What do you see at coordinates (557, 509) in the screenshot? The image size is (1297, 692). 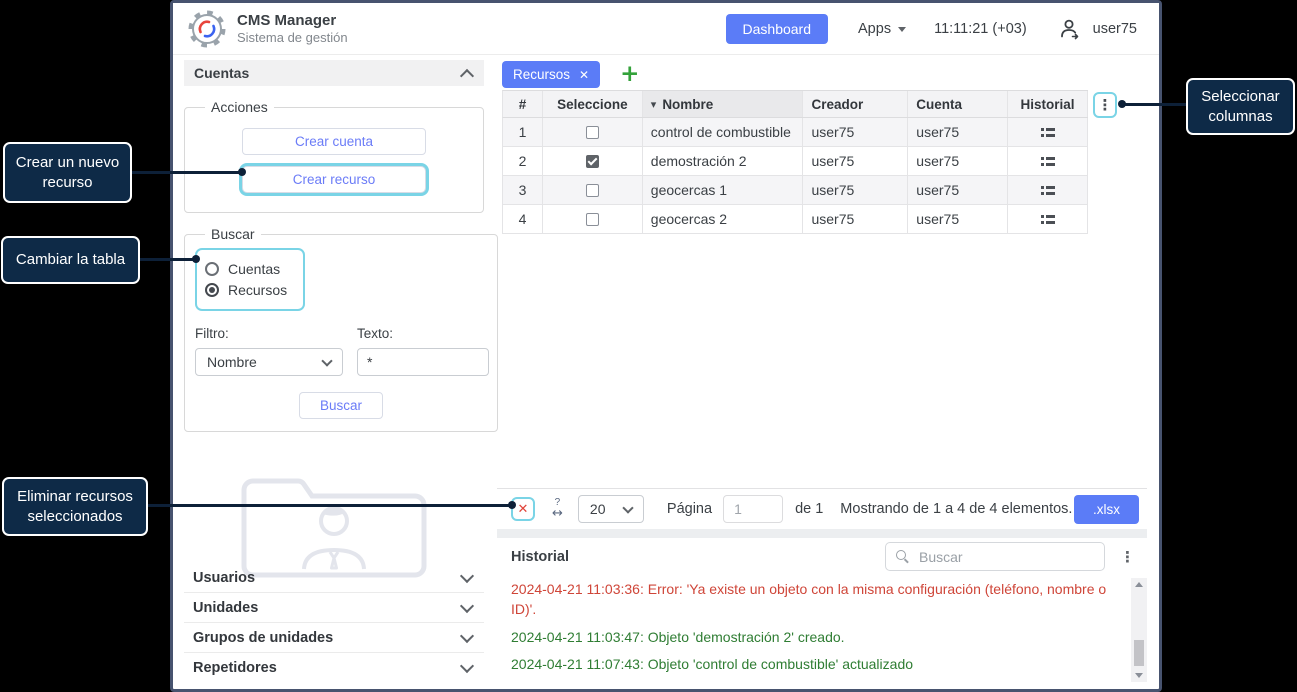 I see `fit-columns-button: ? ↔` at bounding box center [557, 509].